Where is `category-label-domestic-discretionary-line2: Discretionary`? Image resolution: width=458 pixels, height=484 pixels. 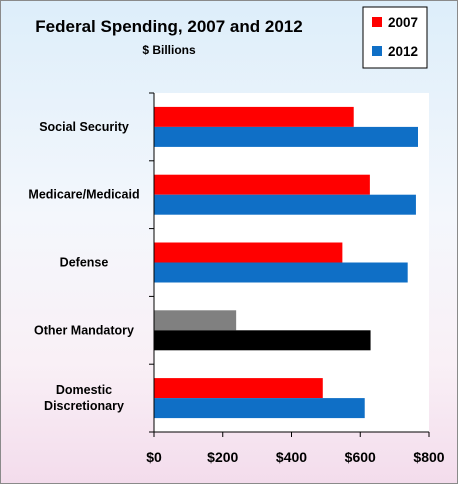
category-label-domestic-discretionary-line2: Discretionary is located at coordinates (84, 406).